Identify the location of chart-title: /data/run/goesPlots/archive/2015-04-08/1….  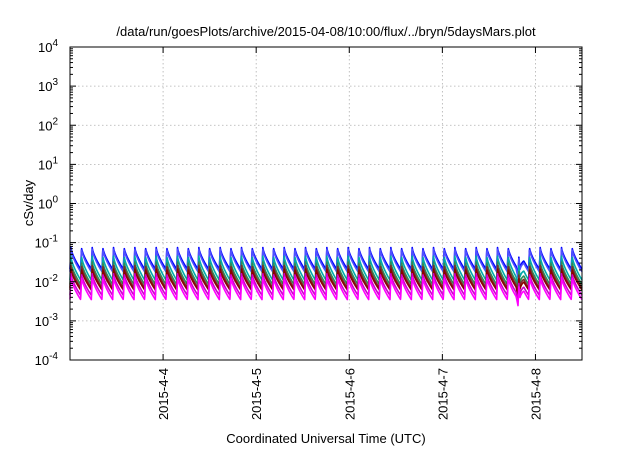
(326, 31).